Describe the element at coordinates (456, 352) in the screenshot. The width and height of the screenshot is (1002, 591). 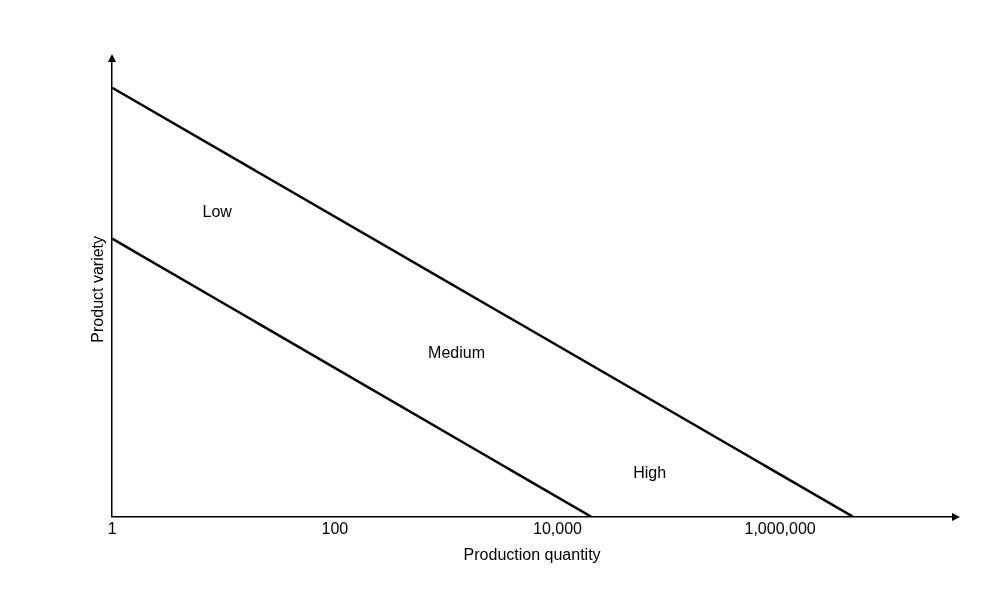
I see `annotation: Medium` at that location.